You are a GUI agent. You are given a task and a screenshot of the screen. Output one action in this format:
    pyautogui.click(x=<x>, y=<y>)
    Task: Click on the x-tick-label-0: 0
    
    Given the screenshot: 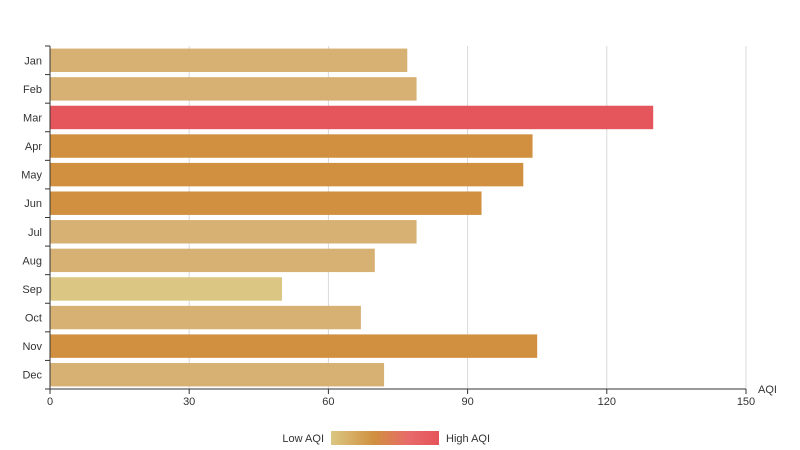 What is the action you would take?
    pyautogui.click(x=50, y=402)
    